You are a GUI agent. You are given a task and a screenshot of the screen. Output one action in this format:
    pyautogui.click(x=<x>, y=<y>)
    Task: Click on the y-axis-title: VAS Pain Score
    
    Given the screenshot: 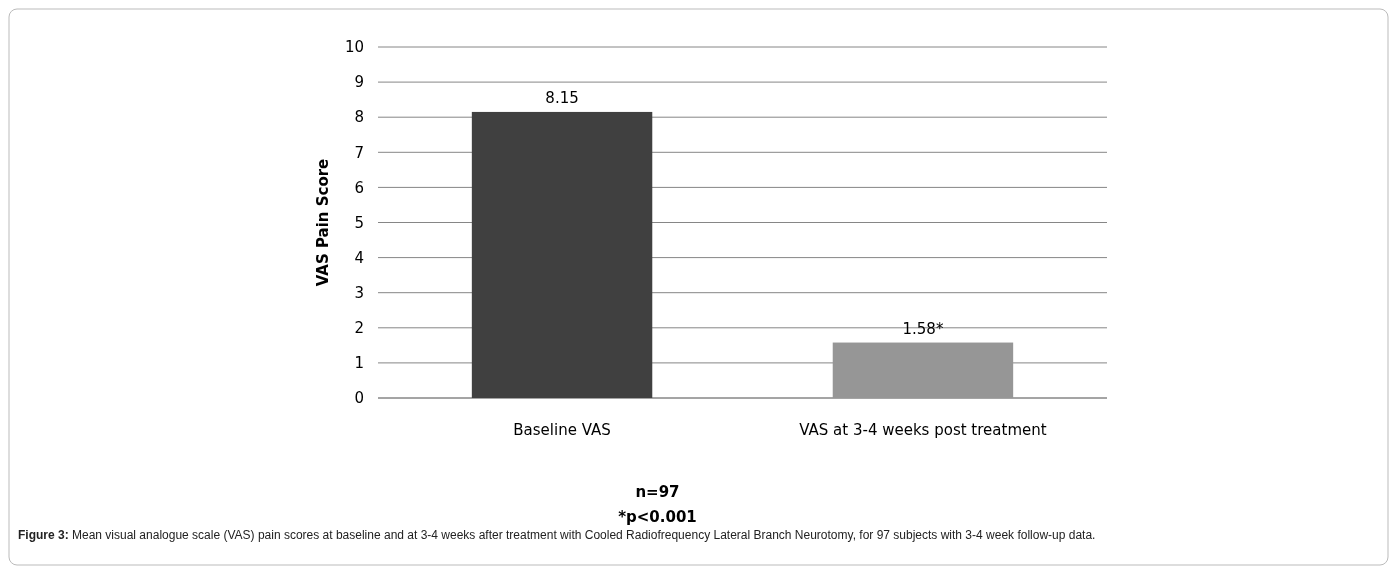 What is the action you would take?
    pyautogui.click(x=323, y=222)
    